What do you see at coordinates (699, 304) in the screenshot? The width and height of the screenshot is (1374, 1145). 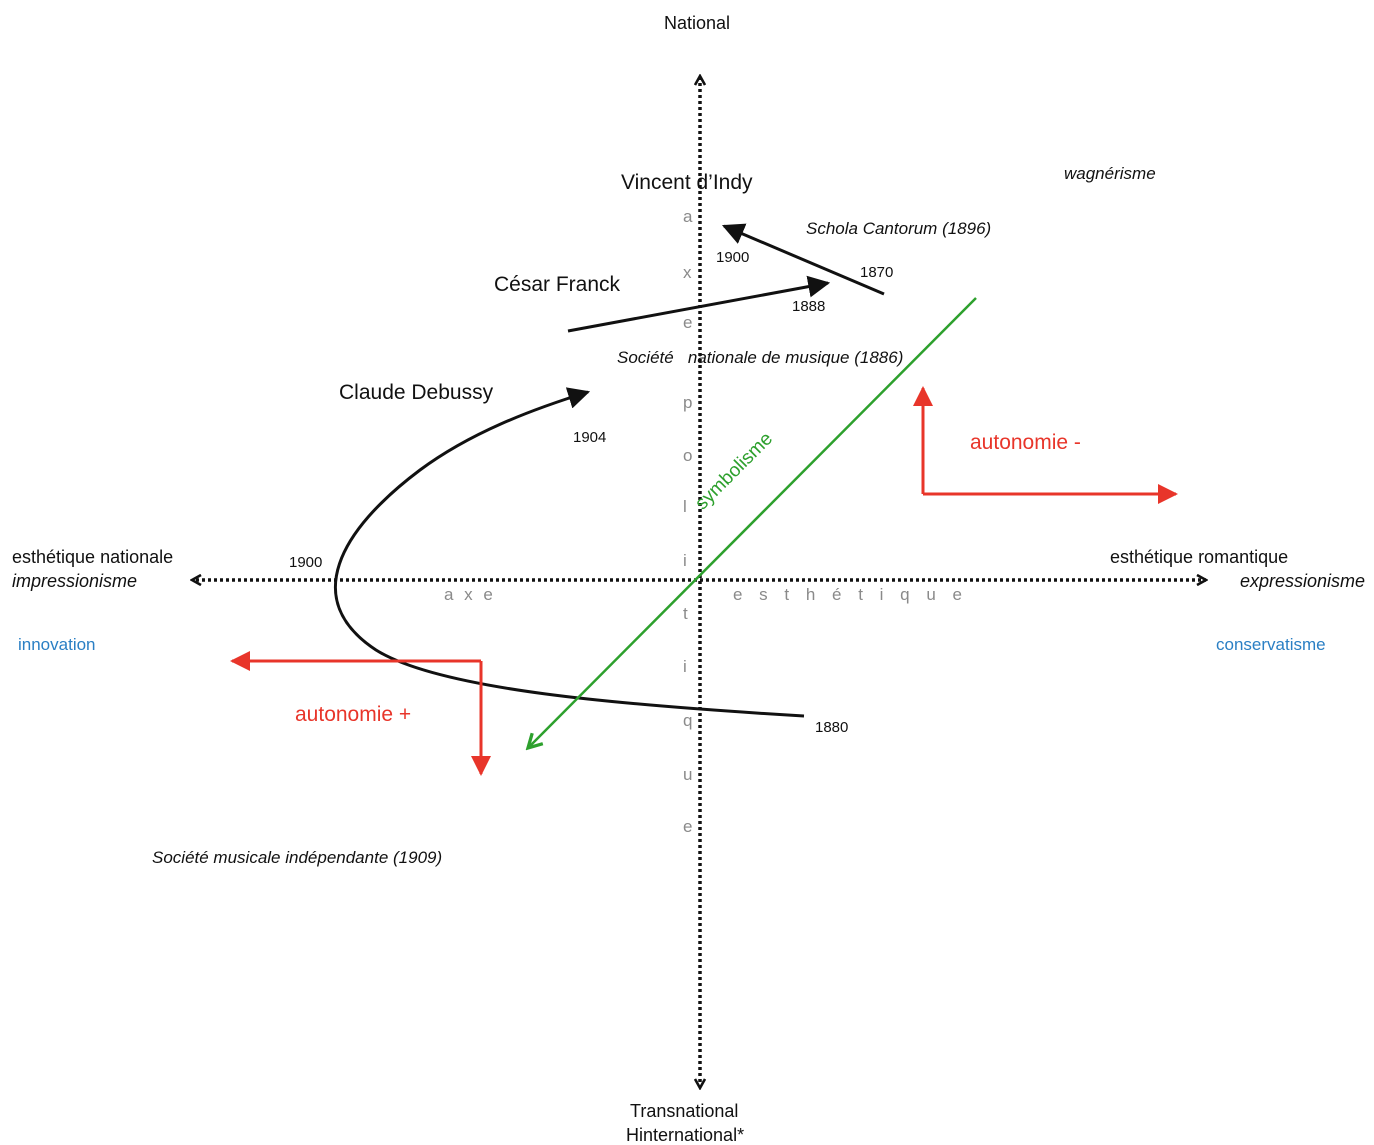 I see `franck-arrow` at bounding box center [699, 304].